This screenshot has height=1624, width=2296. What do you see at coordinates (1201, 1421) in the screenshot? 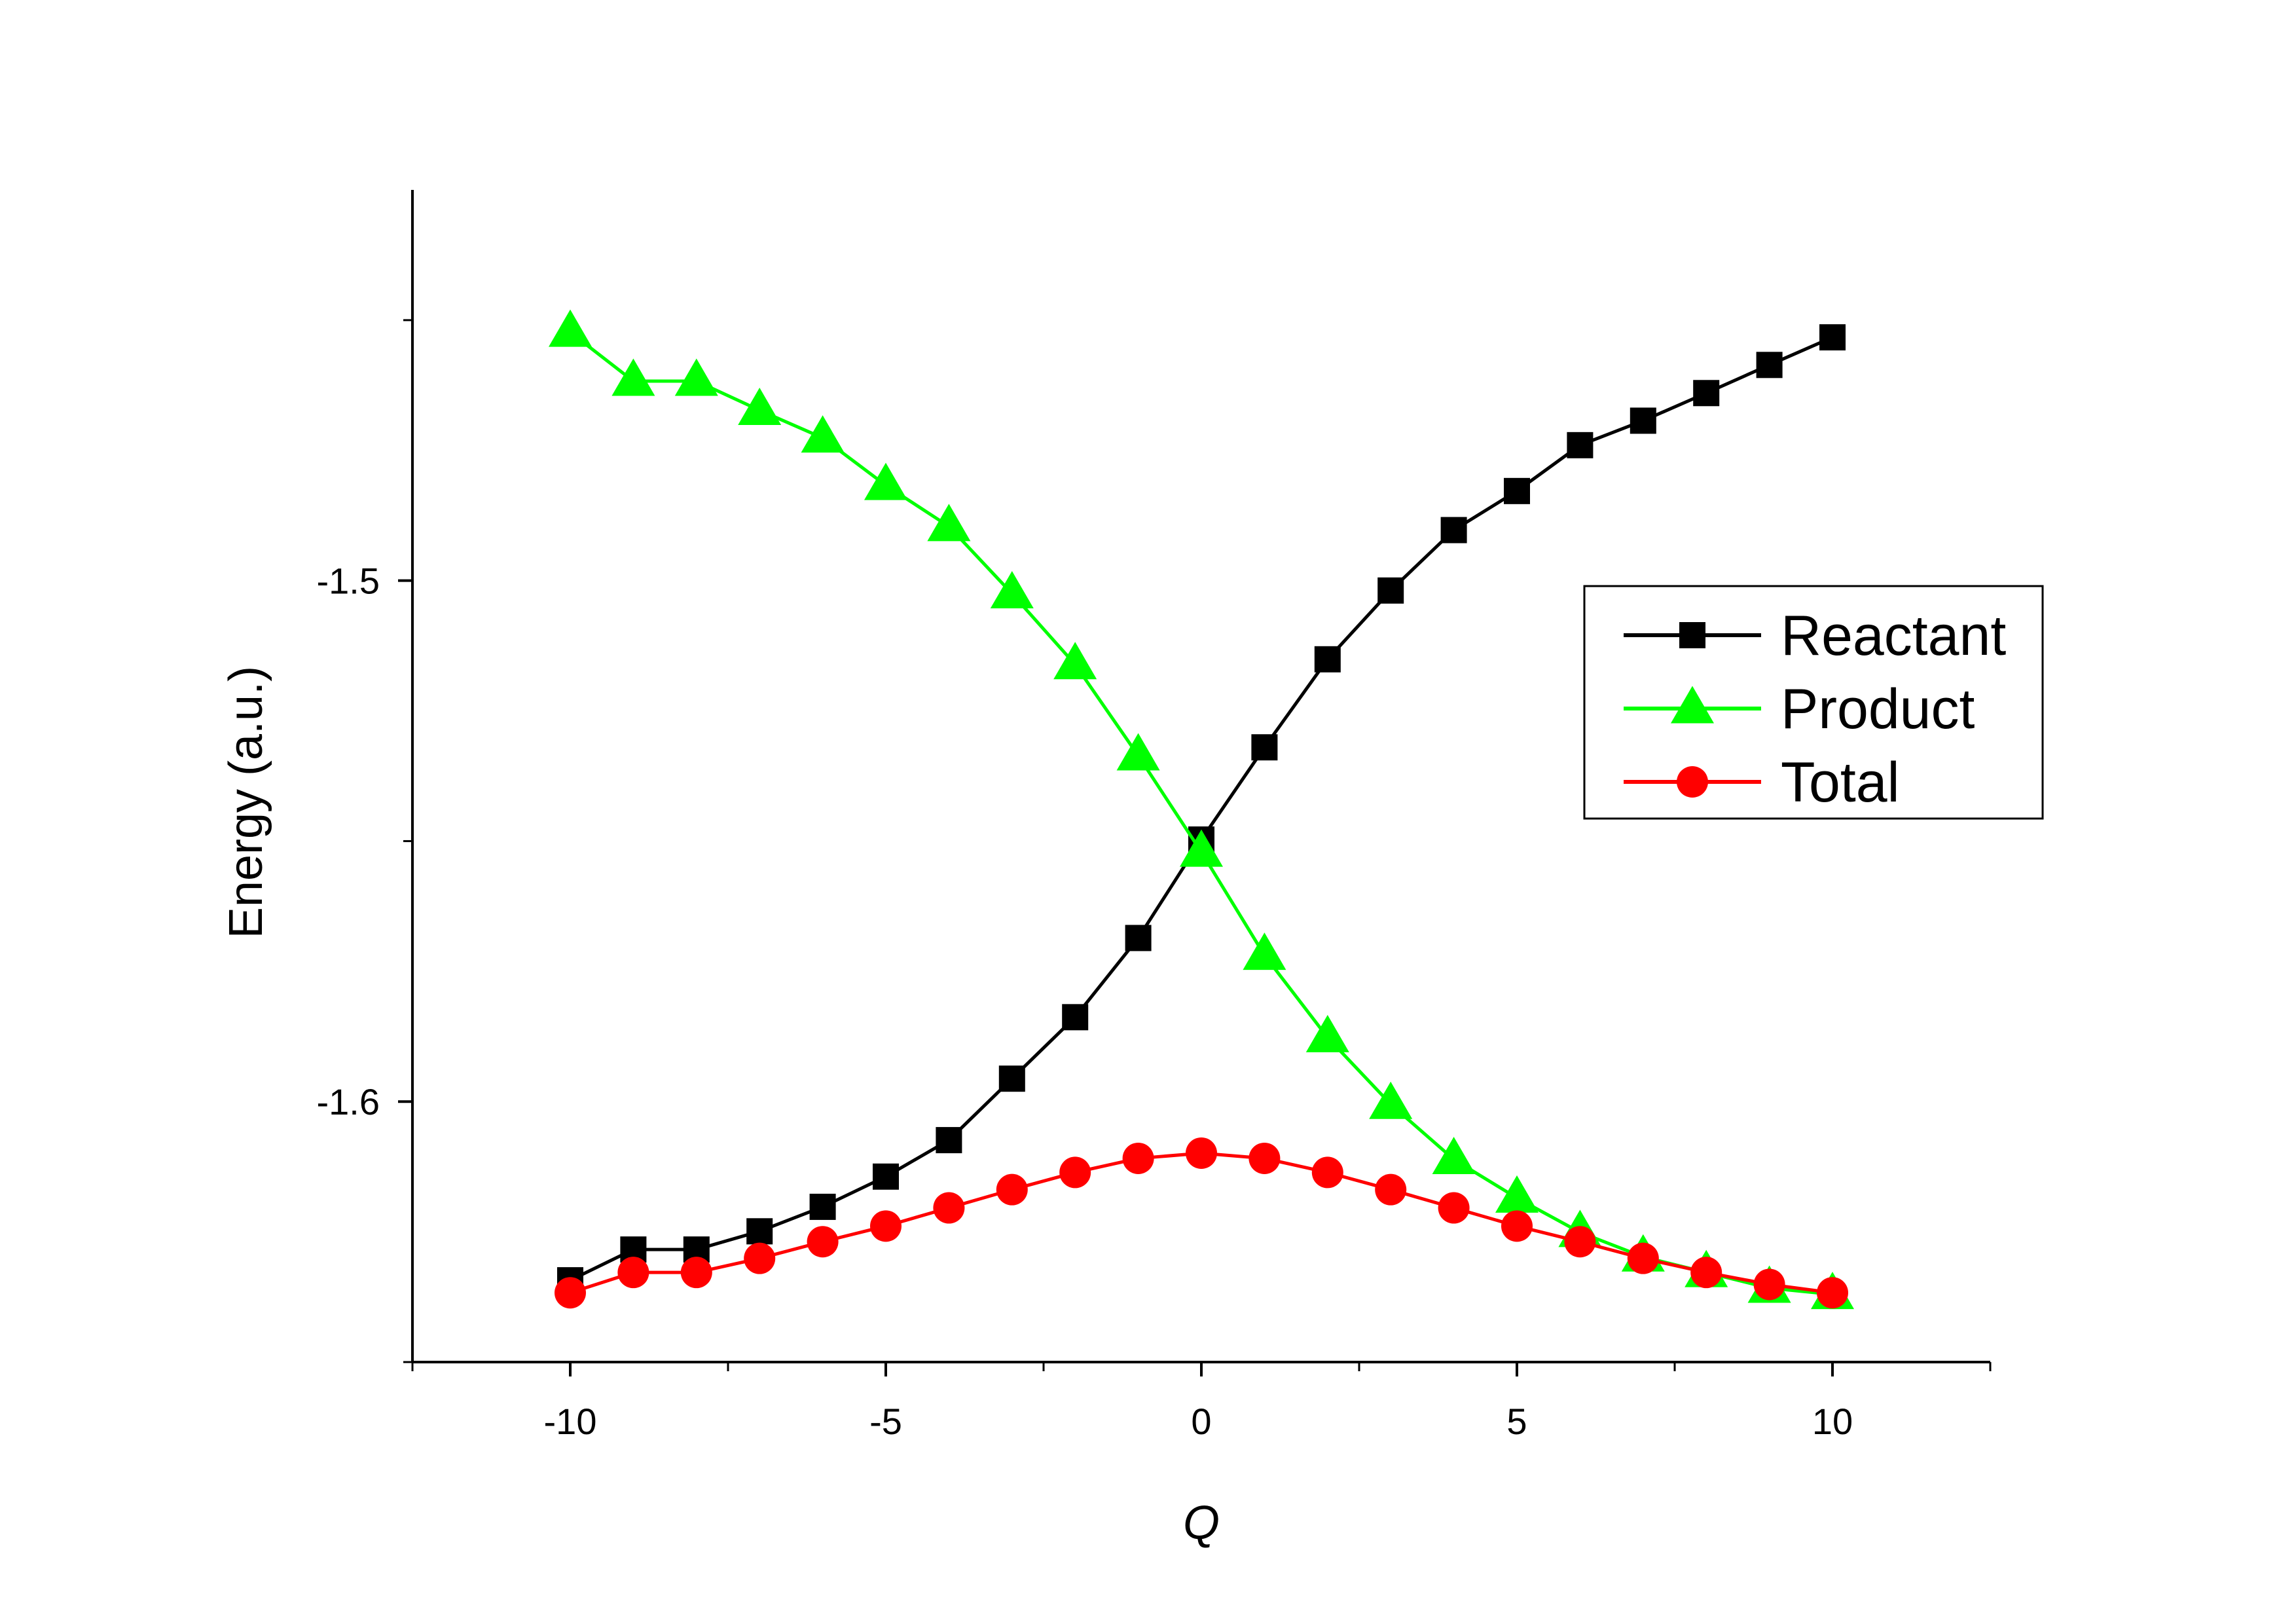
I see `x-tick-label: 0` at bounding box center [1201, 1421].